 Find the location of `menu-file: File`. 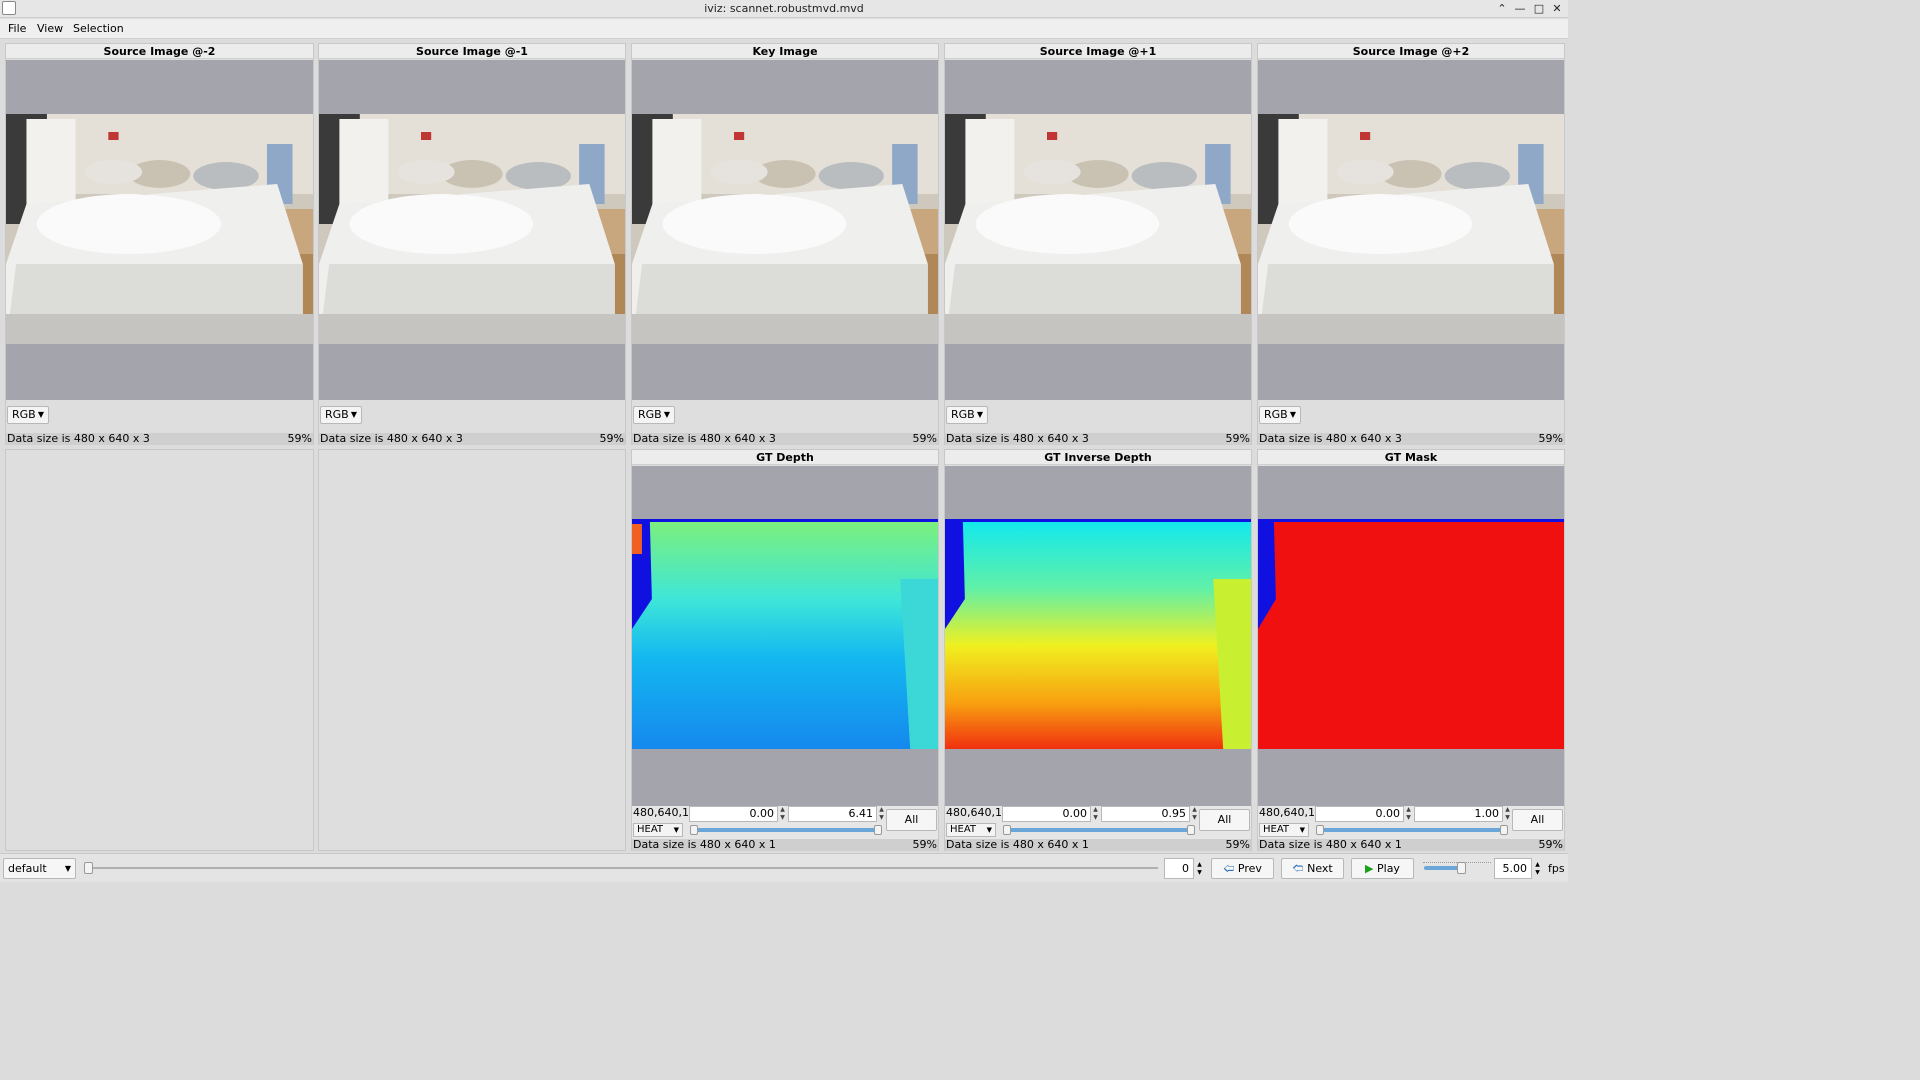

menu-file: File is located at coordinates (17, 28).